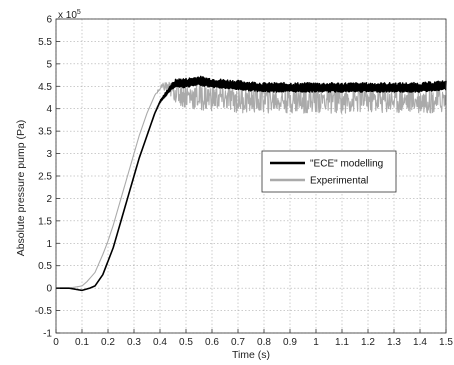  I want to click on legend-box, so click(329, 171).